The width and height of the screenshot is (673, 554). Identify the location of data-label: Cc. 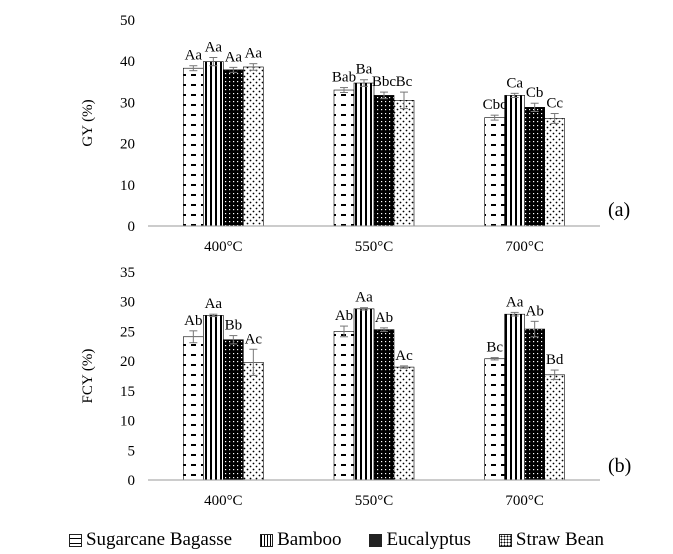
(554, 104).